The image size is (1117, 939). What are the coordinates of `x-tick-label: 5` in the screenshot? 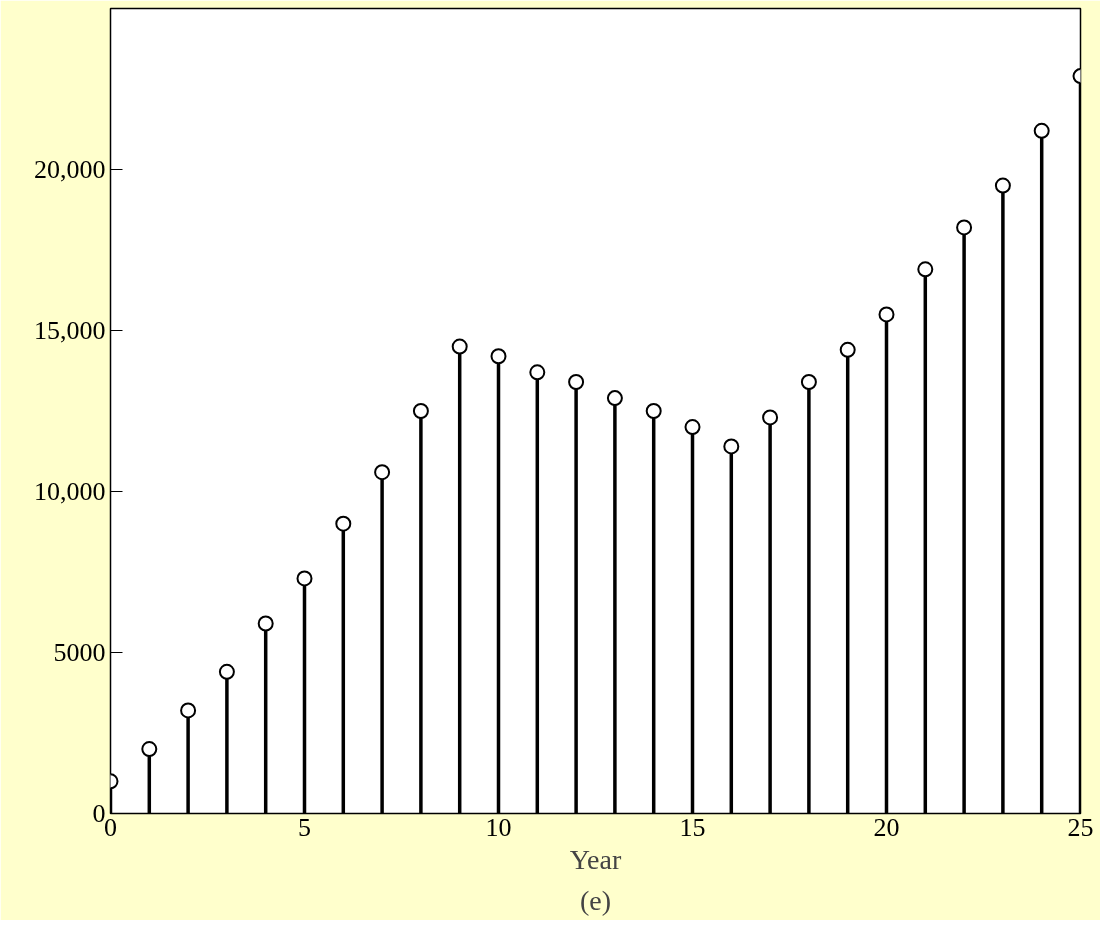 It's located at (304, 827).